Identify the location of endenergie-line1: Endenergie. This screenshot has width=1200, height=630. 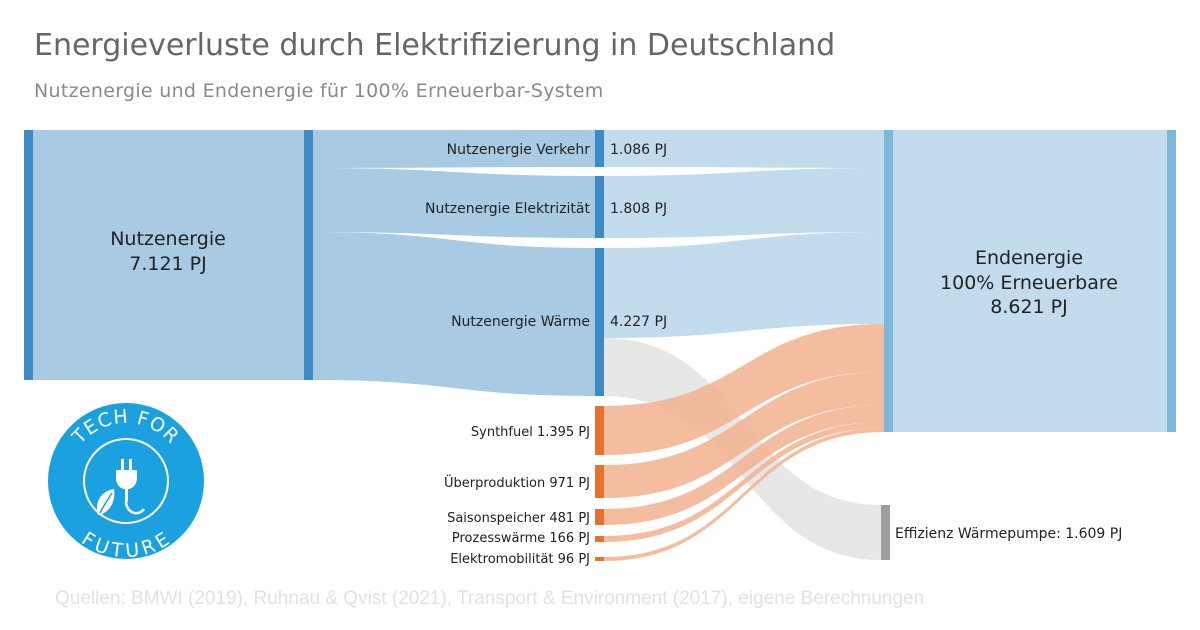
(1029, 258).